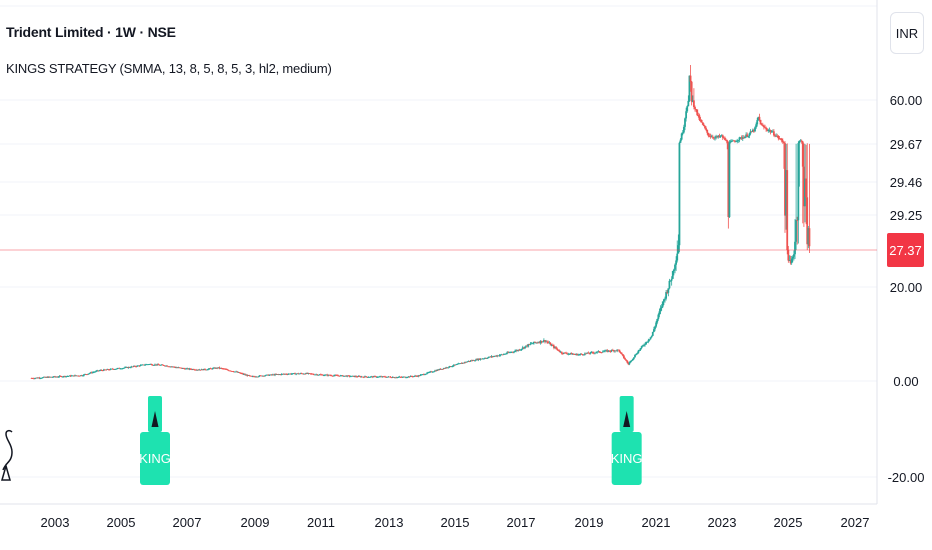 This screenshot has height=550, width=932. Describe the element at coordinates (7, 455) in the screenshot. I see `drawing-tool-icon` at that location.